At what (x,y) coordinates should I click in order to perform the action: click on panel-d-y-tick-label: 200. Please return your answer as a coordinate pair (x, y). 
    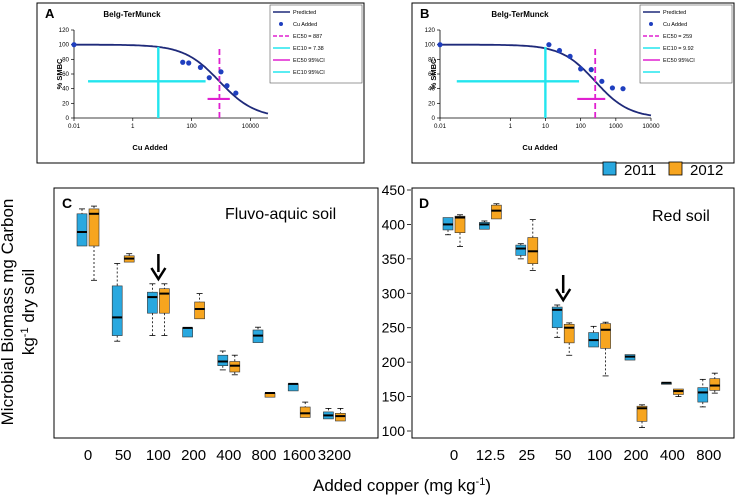
    Looking at the image, I should click on (394, 362).